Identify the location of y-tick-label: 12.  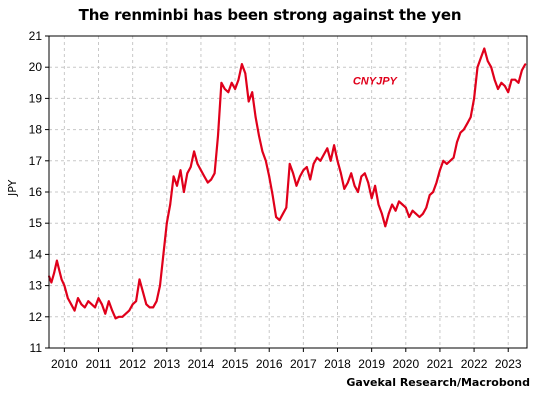
(36, 317).